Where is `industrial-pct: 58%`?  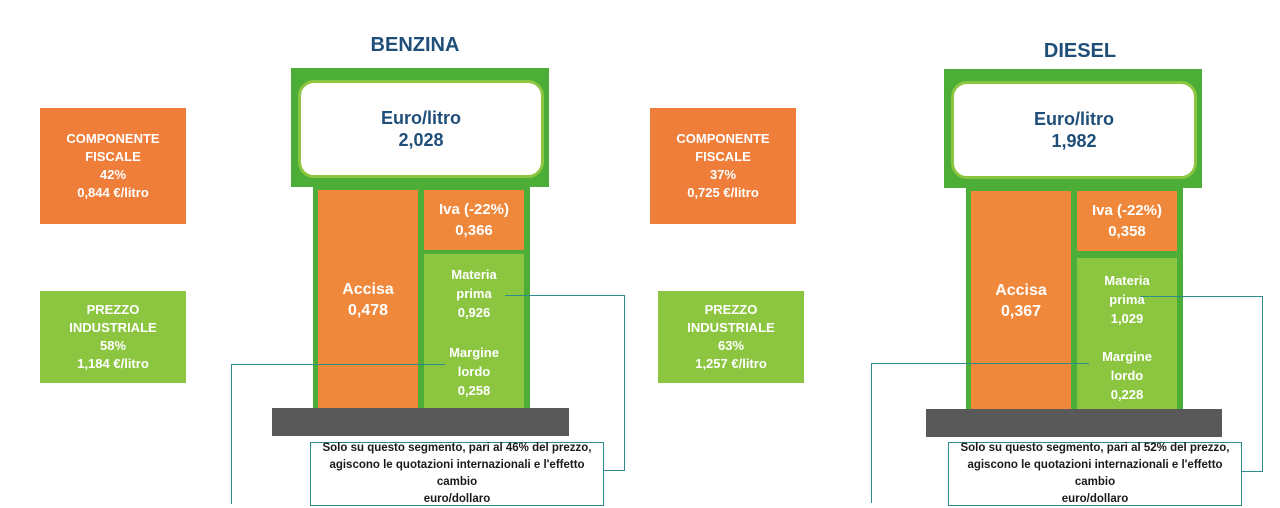
industrial-pct: 58% is located at coordinates (113, 345).